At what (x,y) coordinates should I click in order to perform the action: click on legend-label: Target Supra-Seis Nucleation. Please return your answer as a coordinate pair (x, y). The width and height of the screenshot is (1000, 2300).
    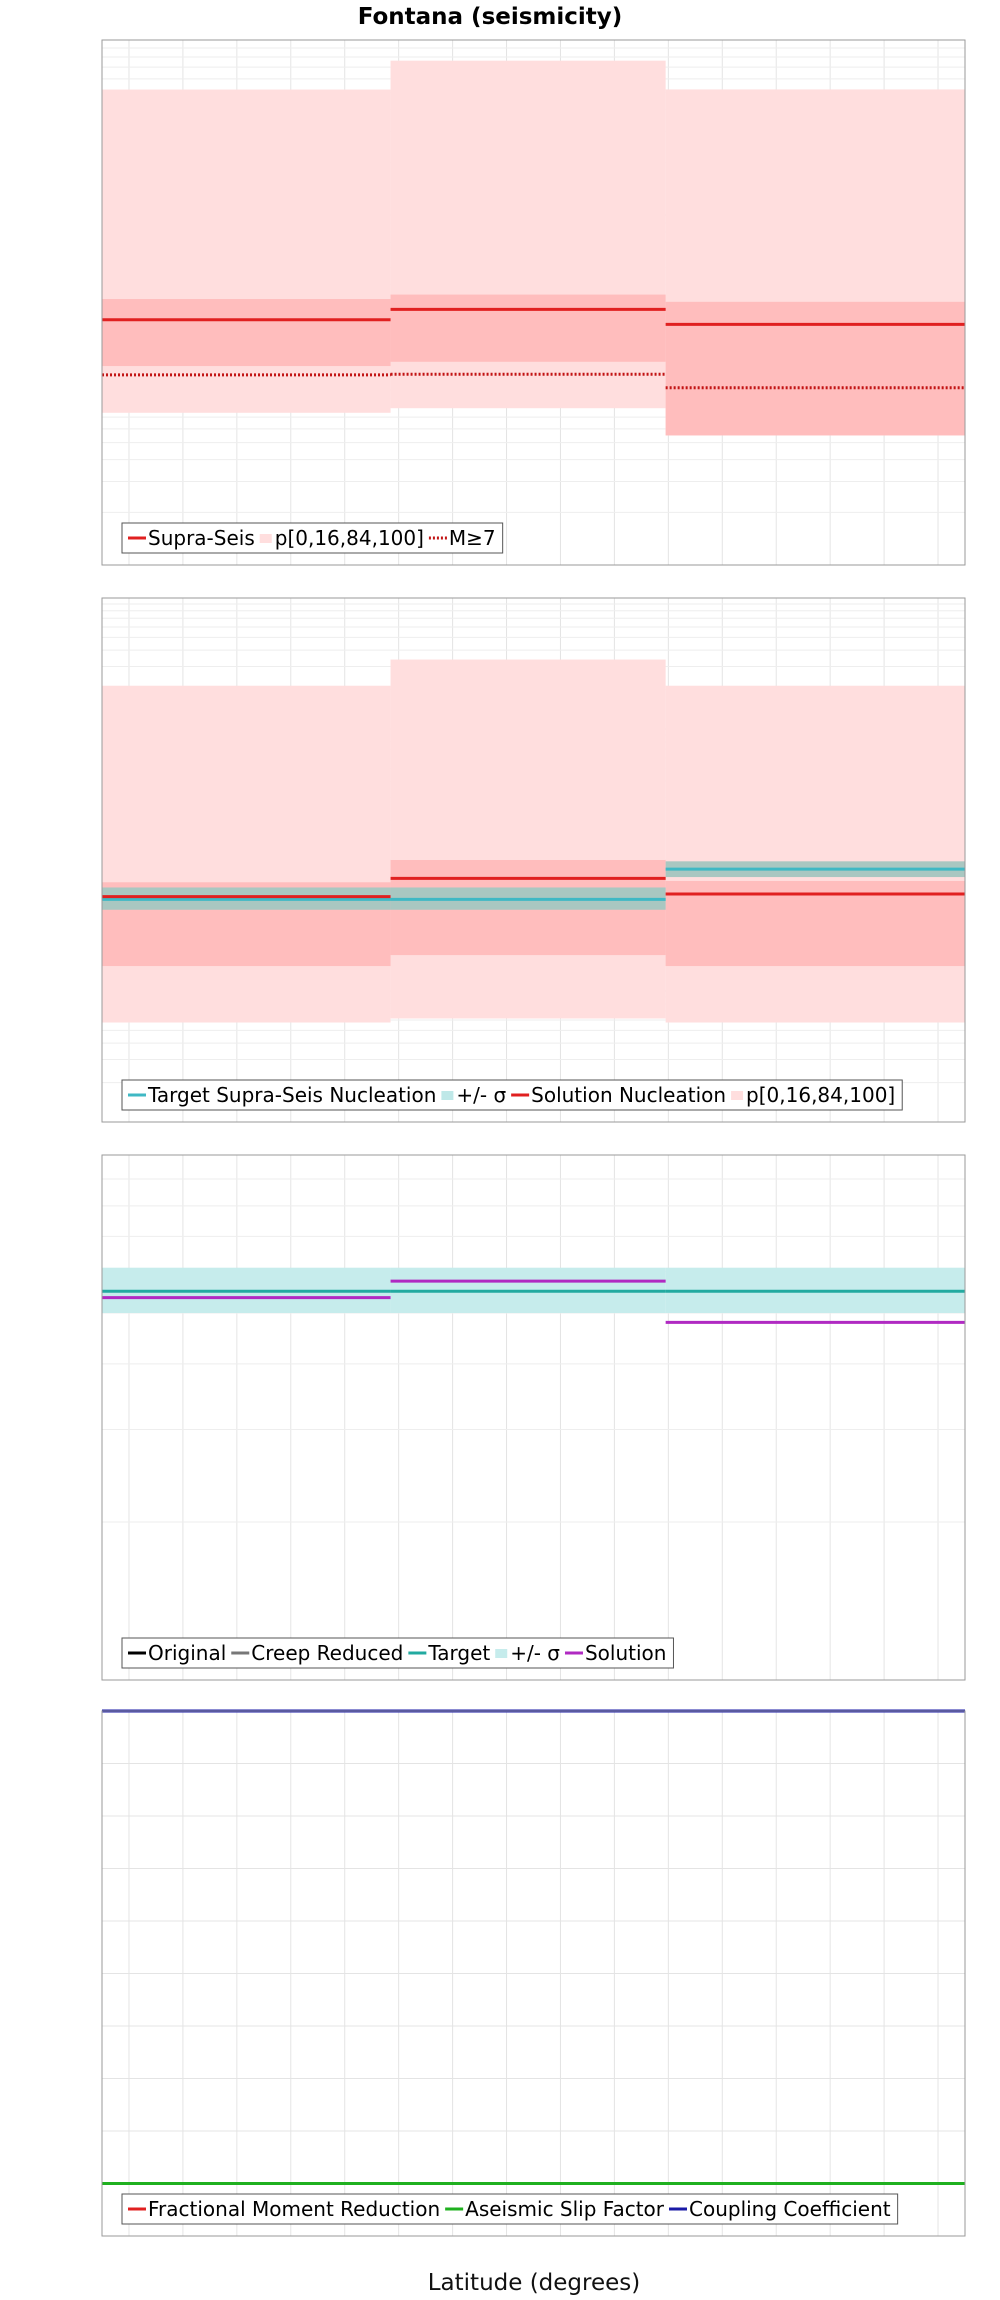
    Looking at the image, I should click on (291, 1095).